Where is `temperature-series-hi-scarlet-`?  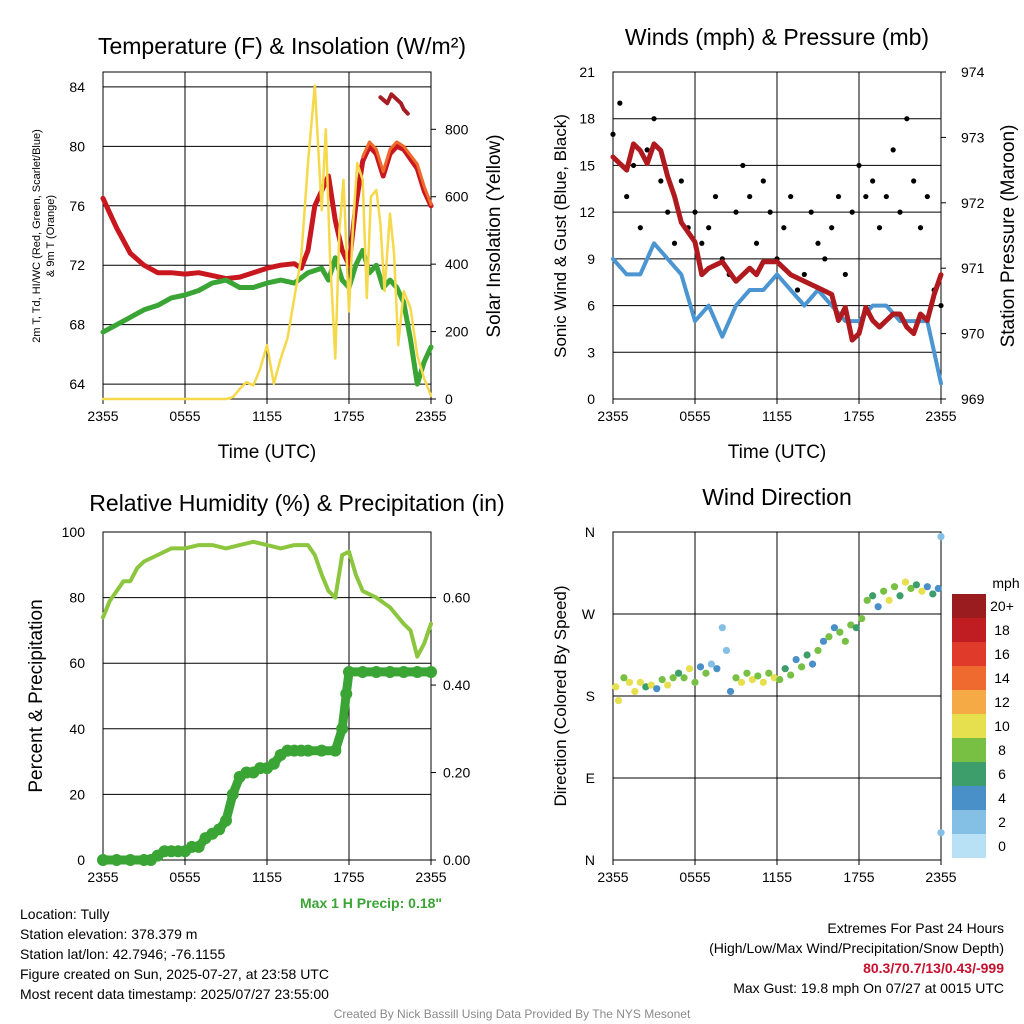
temperature-series-hi-scarlet- is located at coordinates (394, 104).